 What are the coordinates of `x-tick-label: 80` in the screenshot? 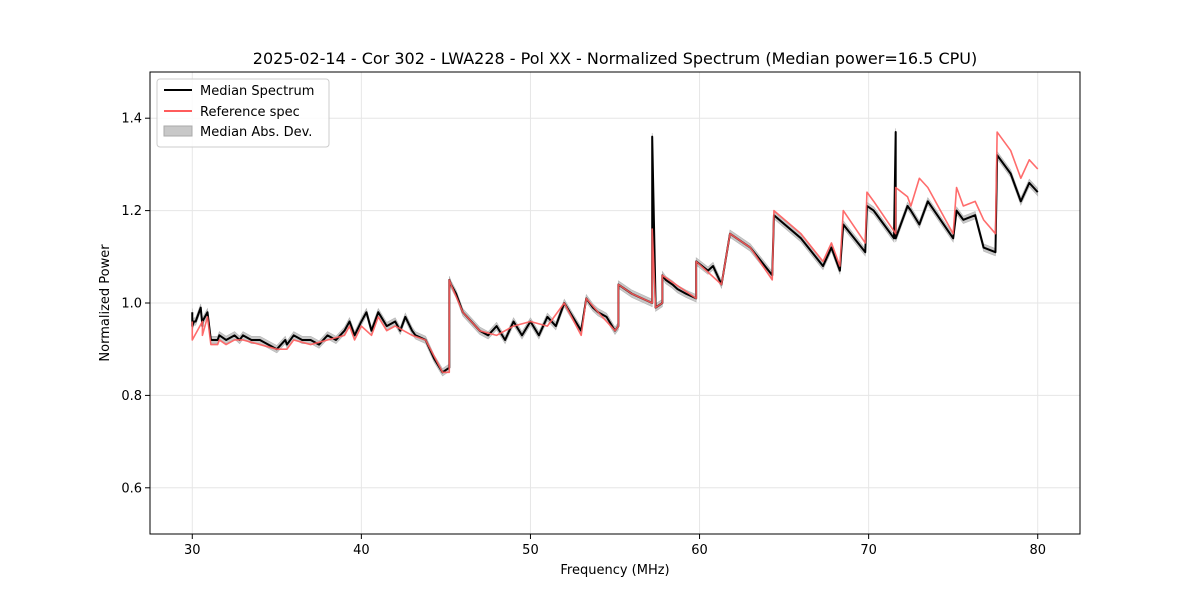 It's located at (1037, 550).